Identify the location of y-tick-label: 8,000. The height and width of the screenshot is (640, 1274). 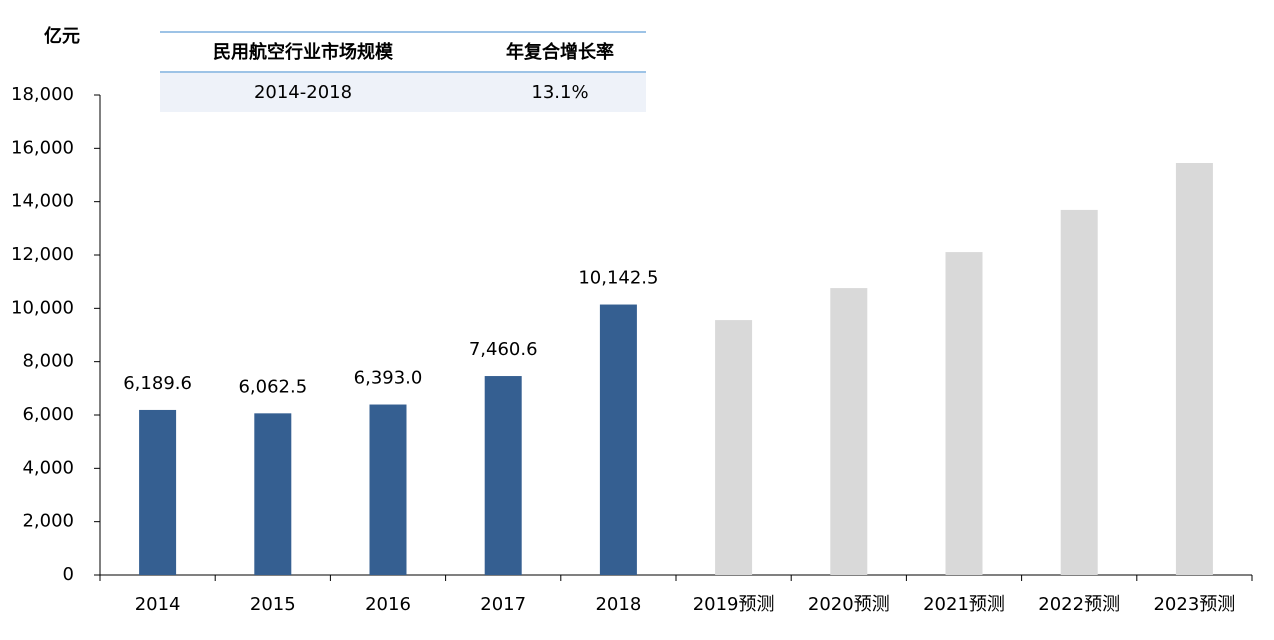
(48, 361).